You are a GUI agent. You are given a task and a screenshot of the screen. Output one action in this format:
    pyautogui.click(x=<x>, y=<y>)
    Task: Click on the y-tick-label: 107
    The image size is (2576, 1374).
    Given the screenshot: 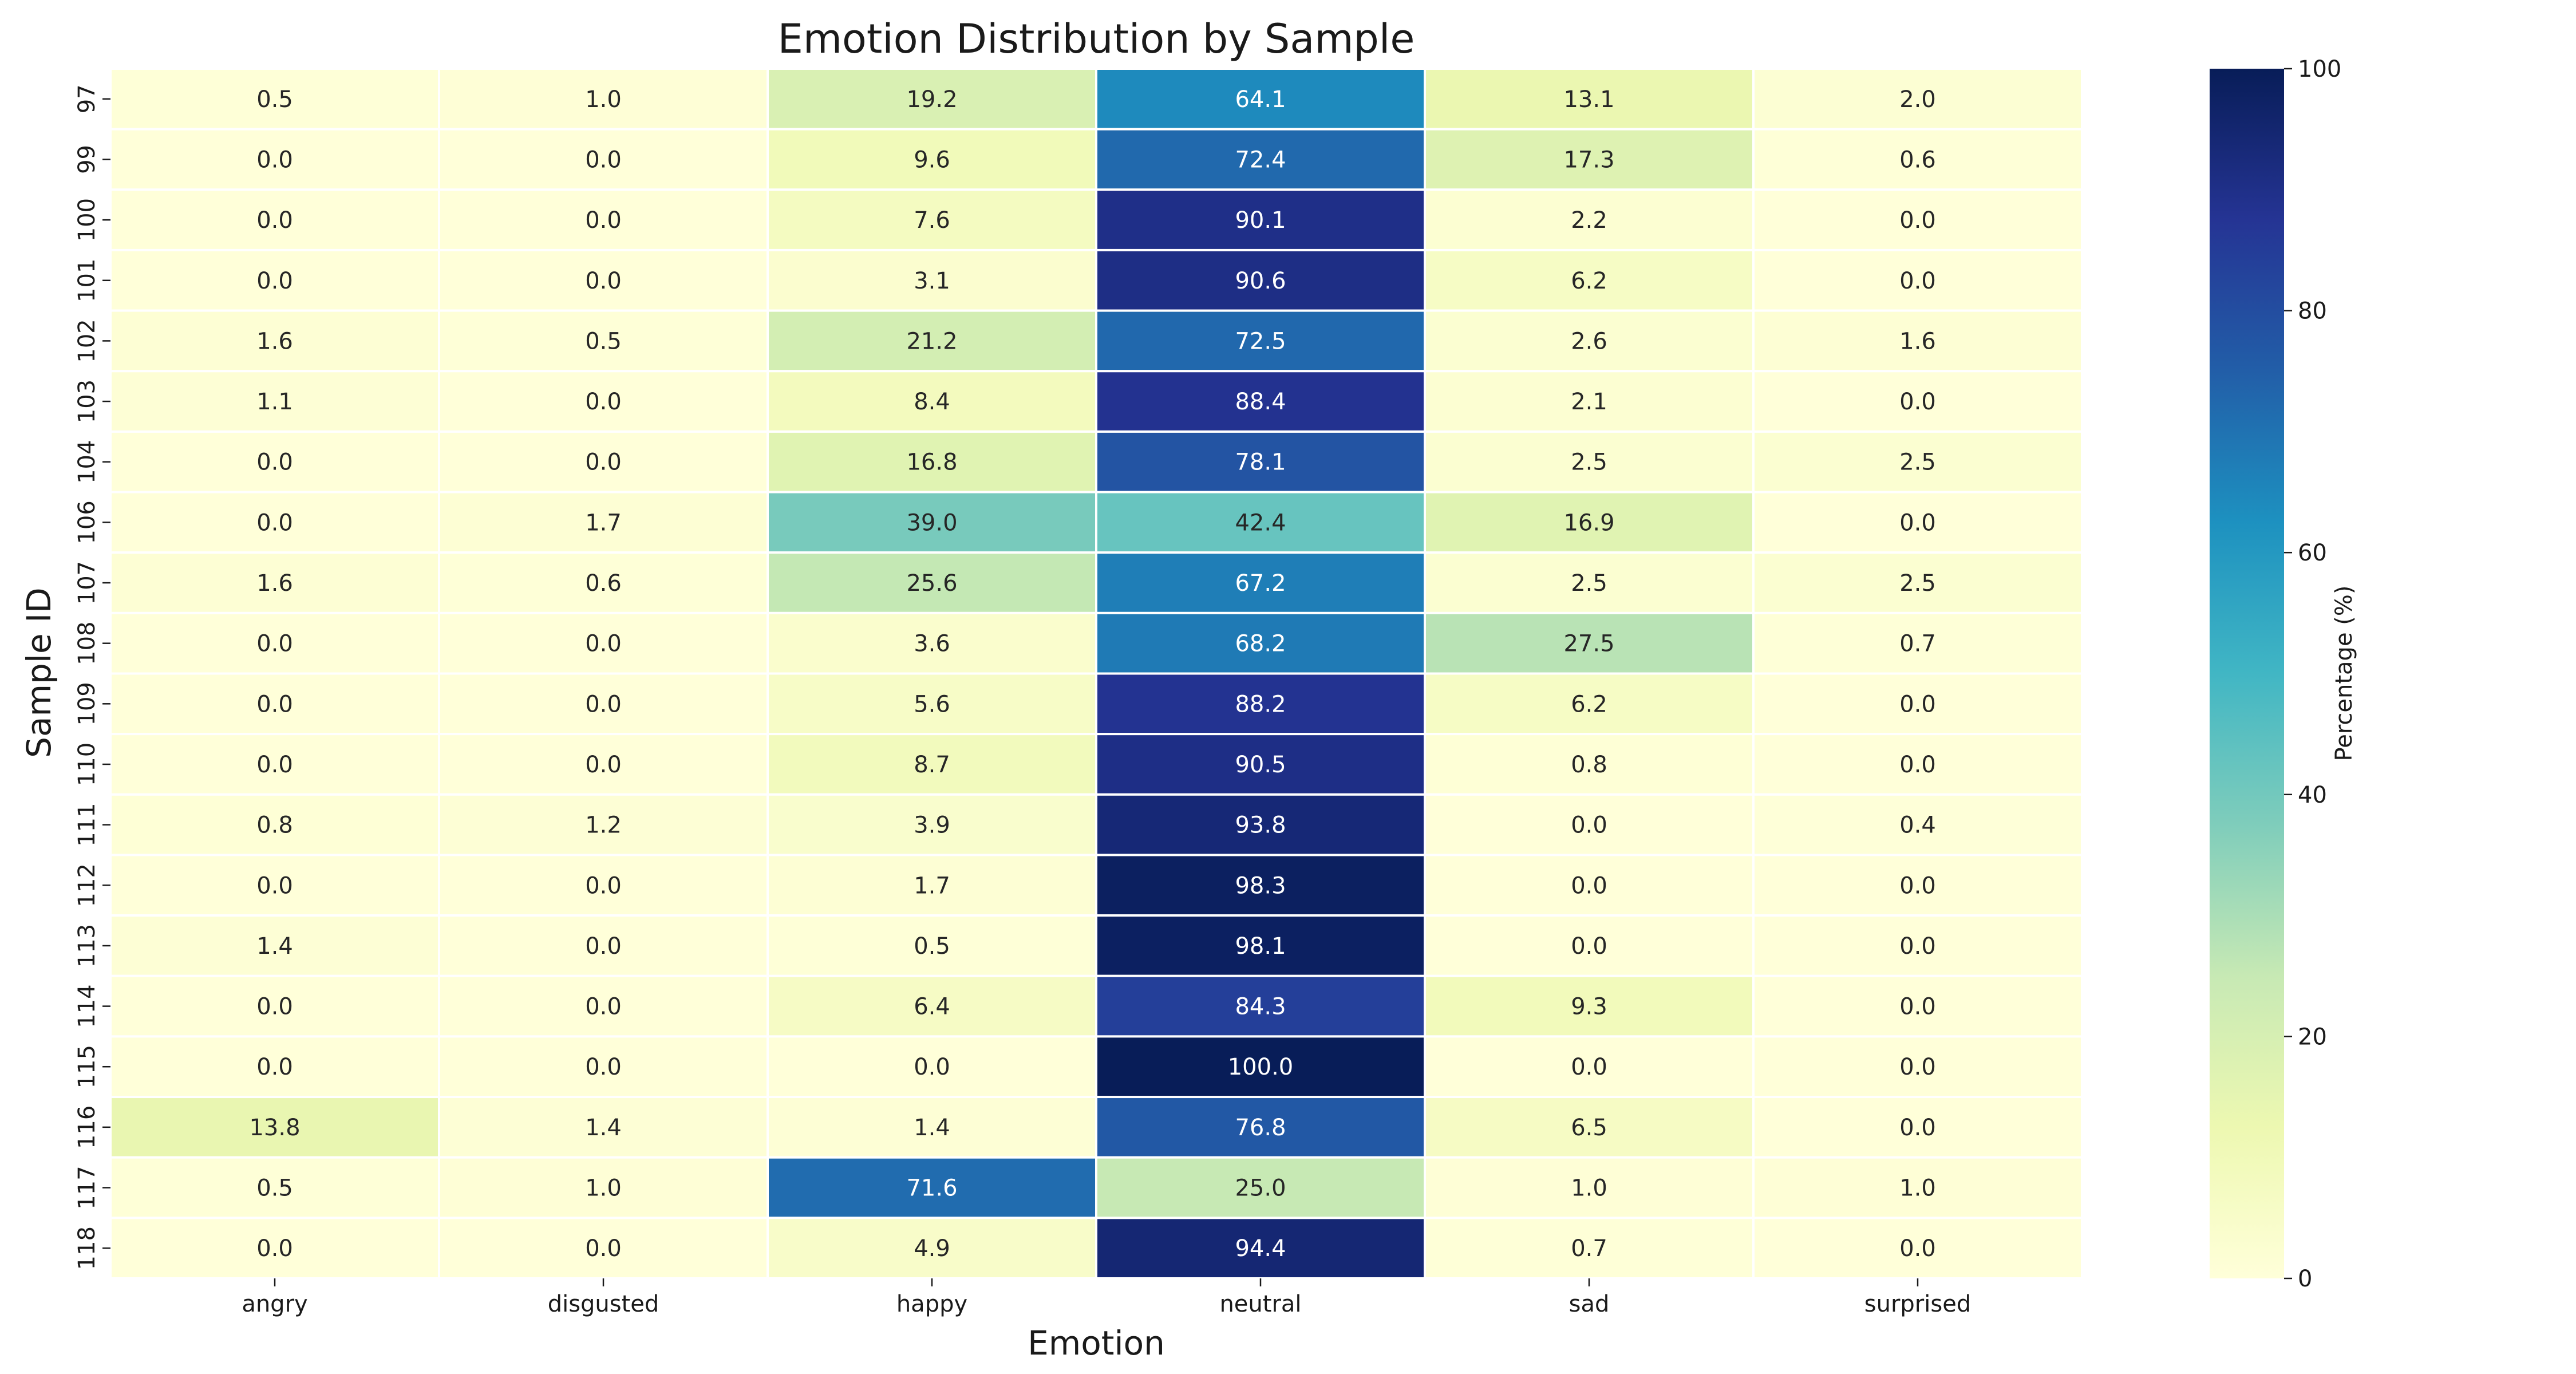 What is the action you would take?
    pyautogui.click(x=87, y=583)
    